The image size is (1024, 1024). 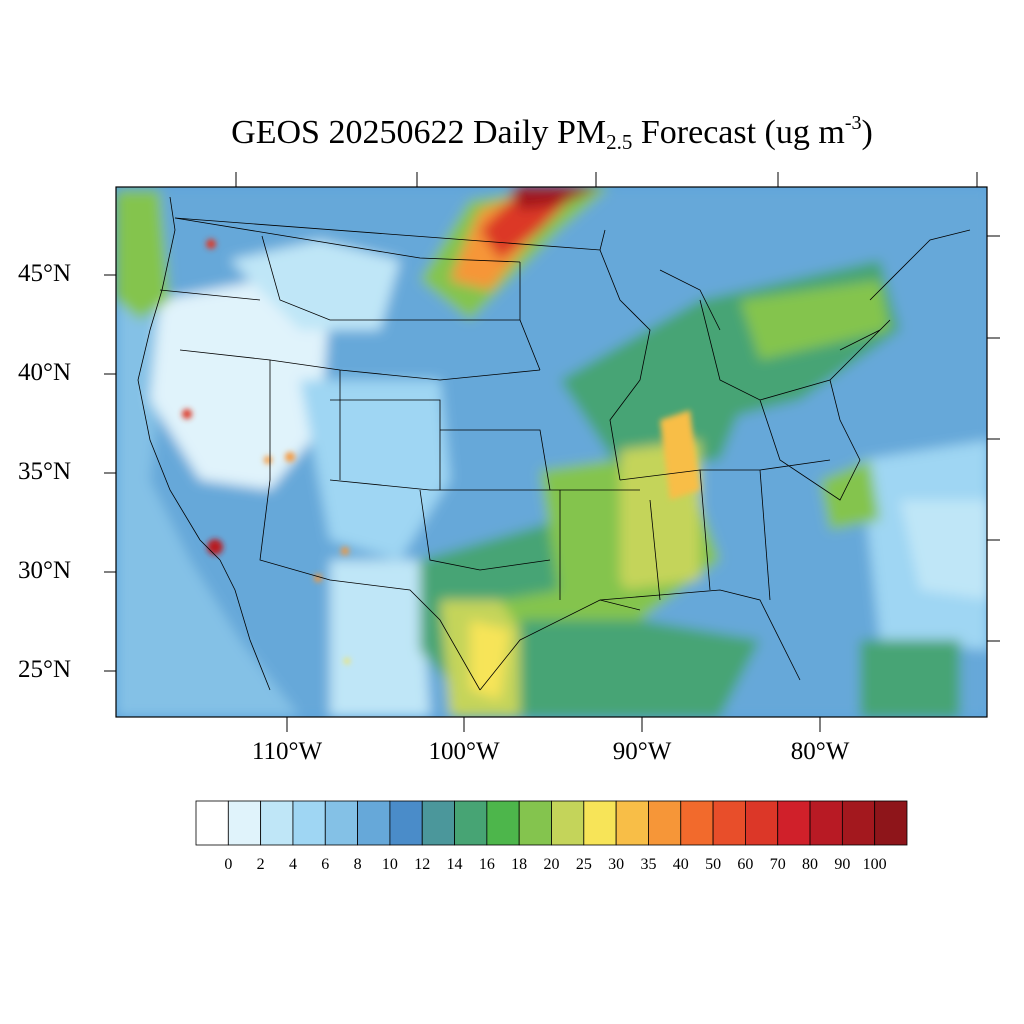 What do you see at coordinates (616, 864) in the screenshot?
I see `colorbar-label: 30` at bounding box center [616, 864].